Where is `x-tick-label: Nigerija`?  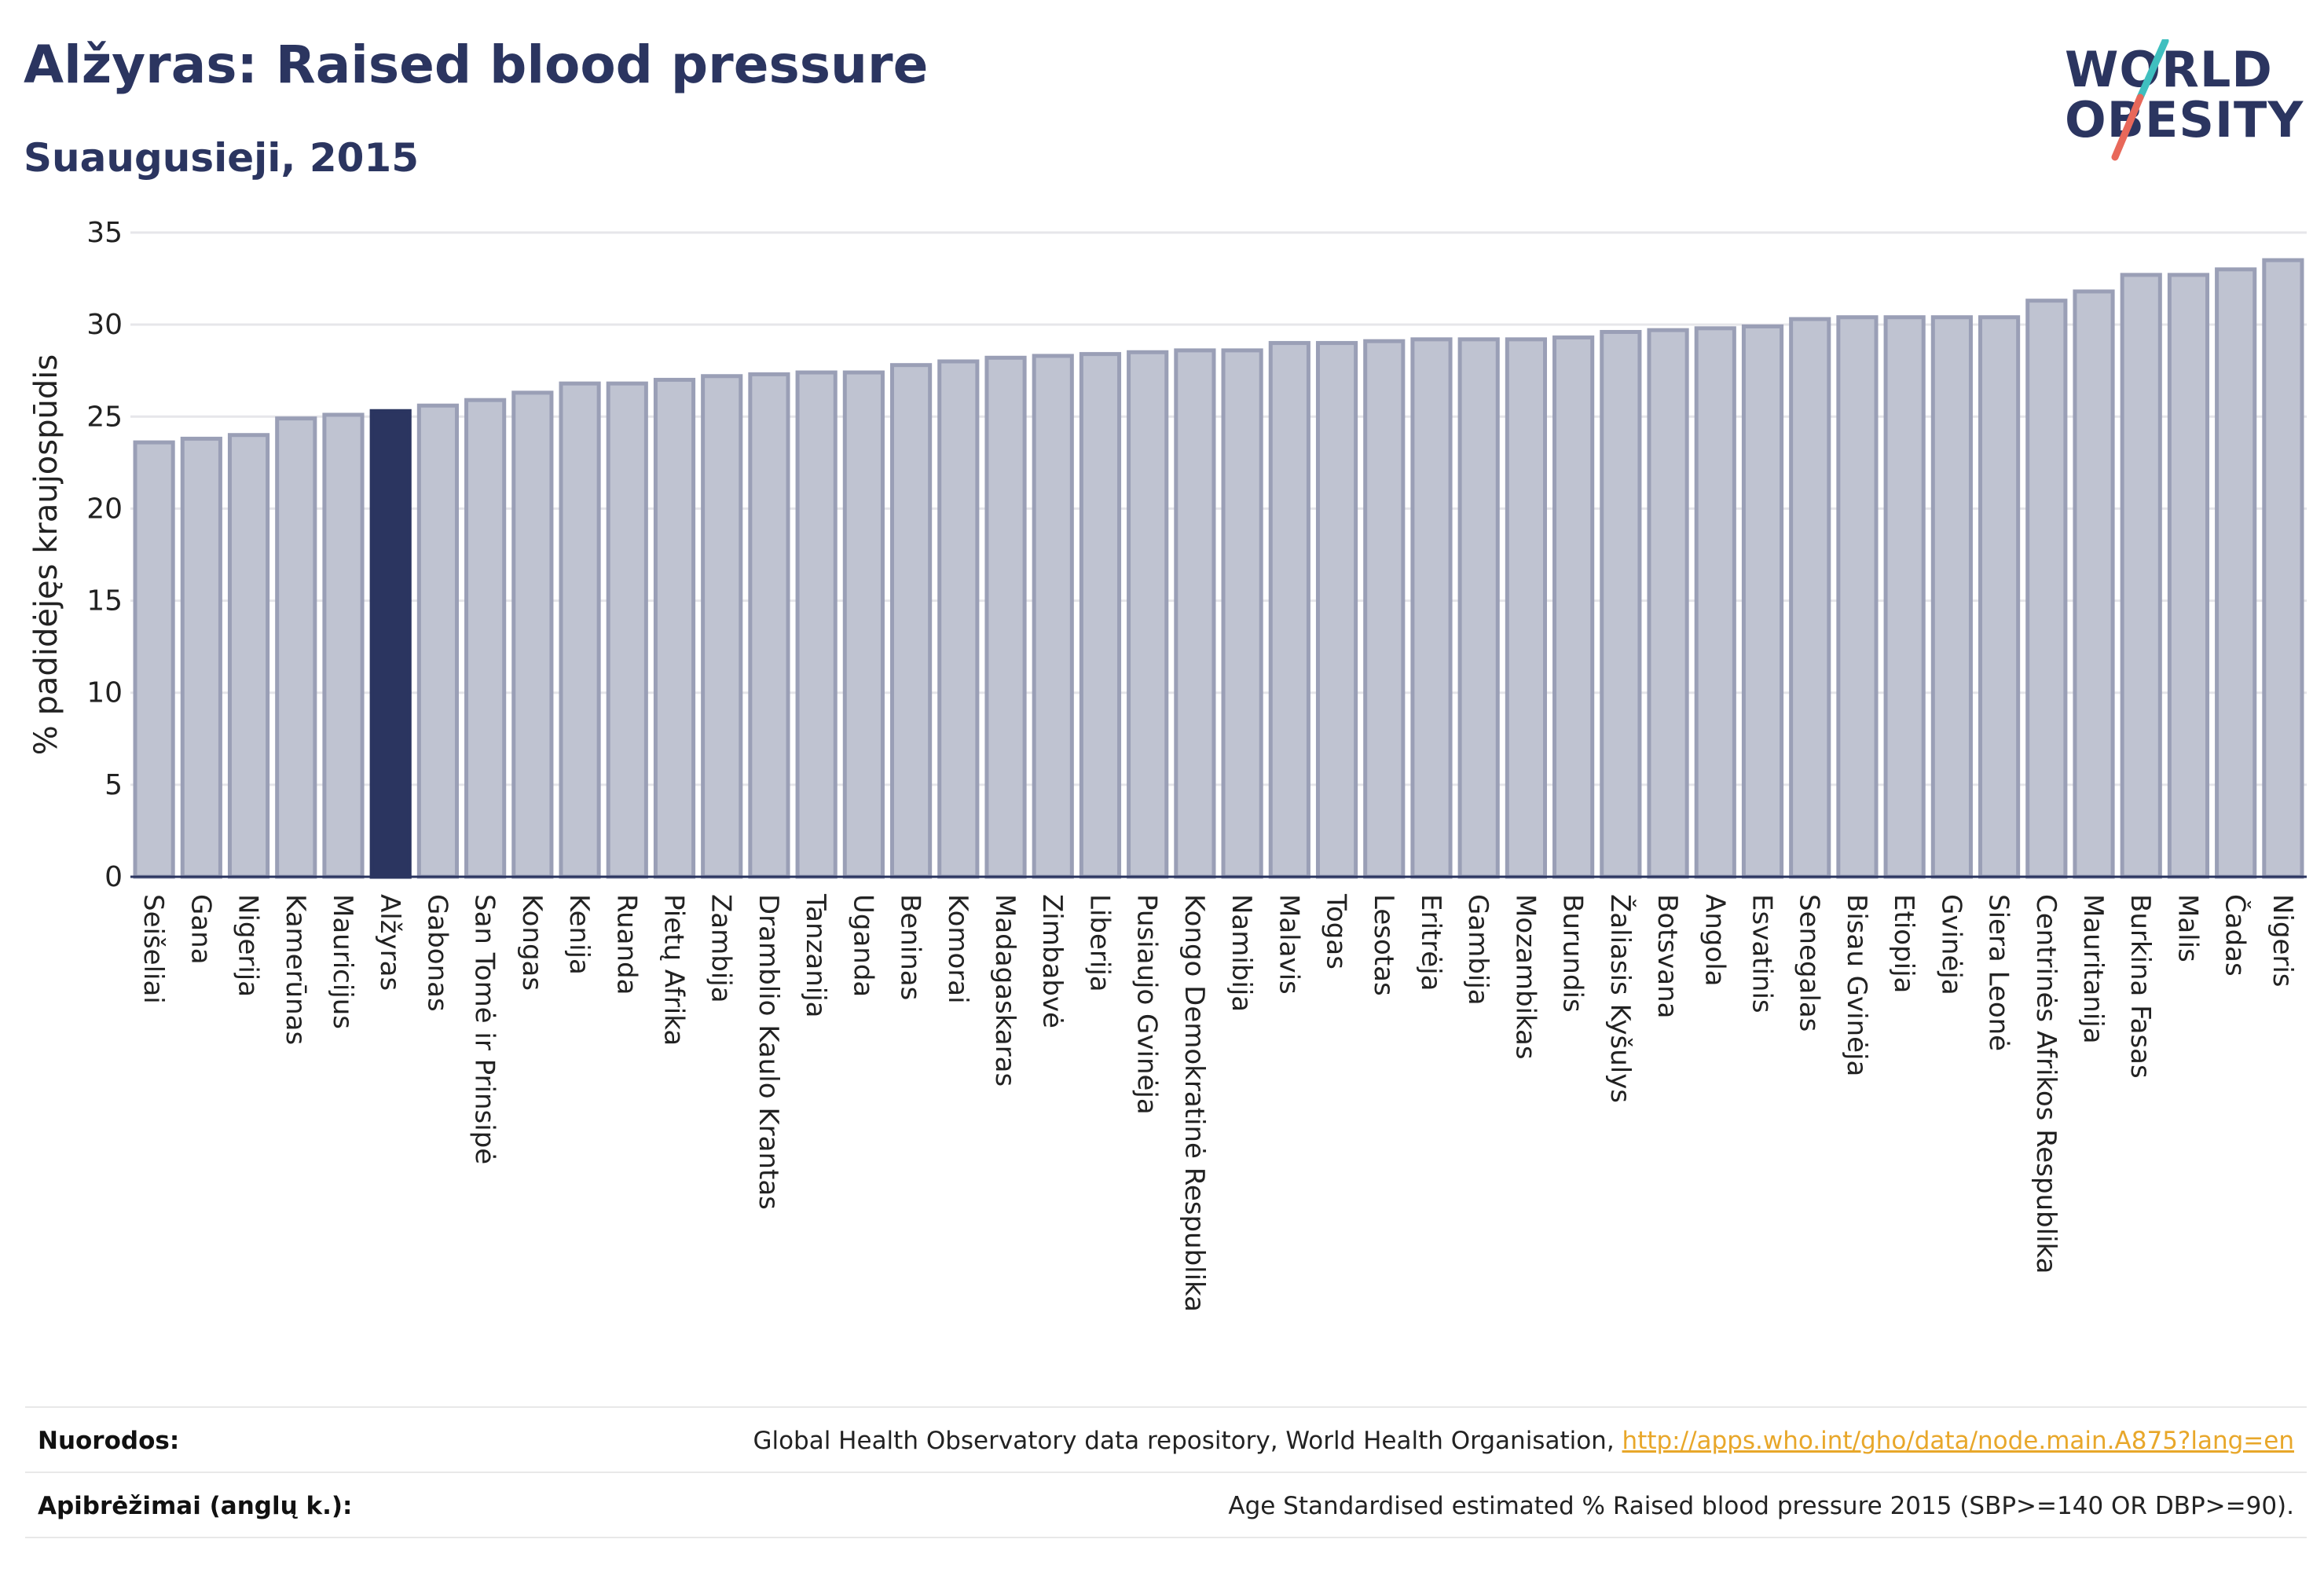
x-tick-label: Nigerija is located at coordinates (248, 945).